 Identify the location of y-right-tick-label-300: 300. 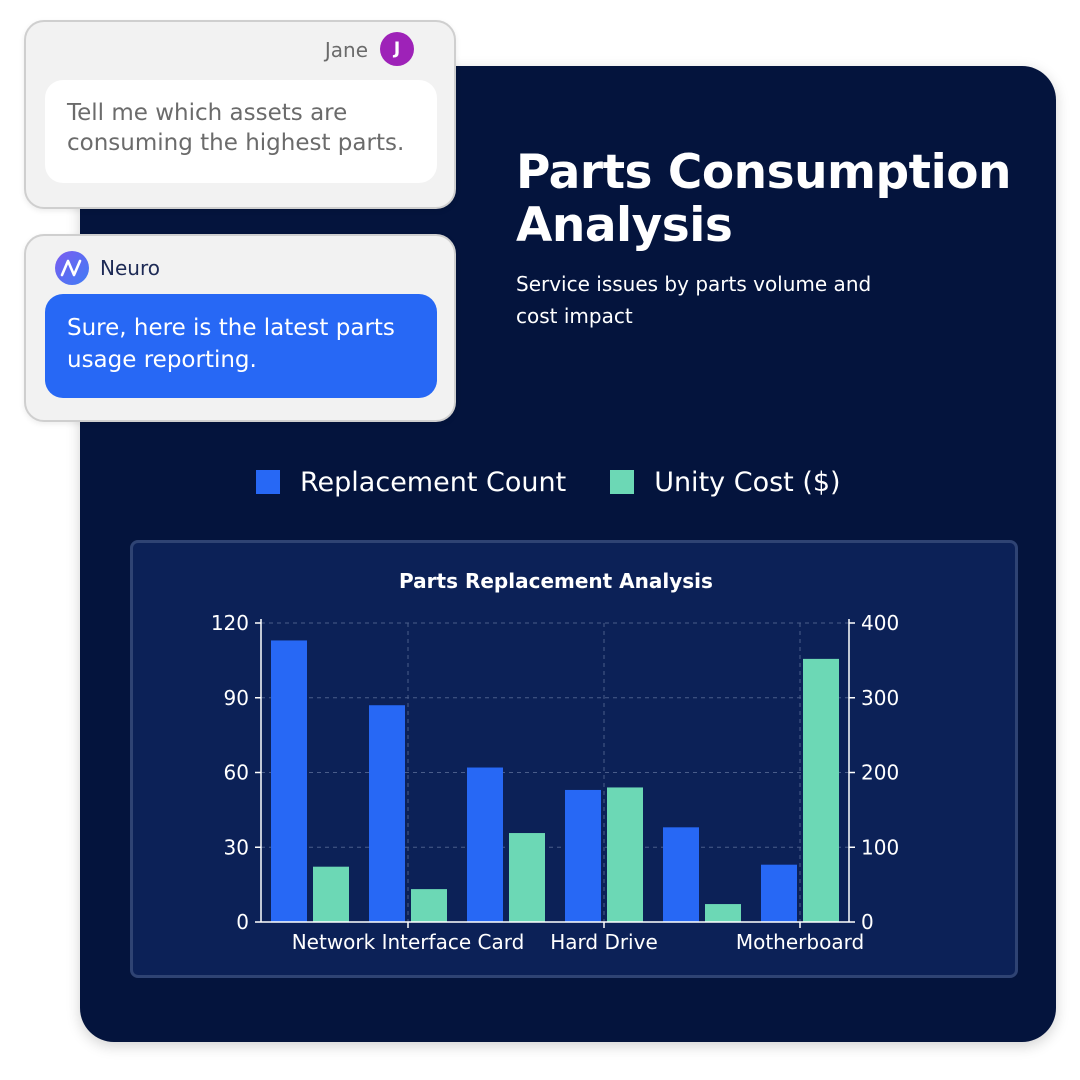
(880, 698).